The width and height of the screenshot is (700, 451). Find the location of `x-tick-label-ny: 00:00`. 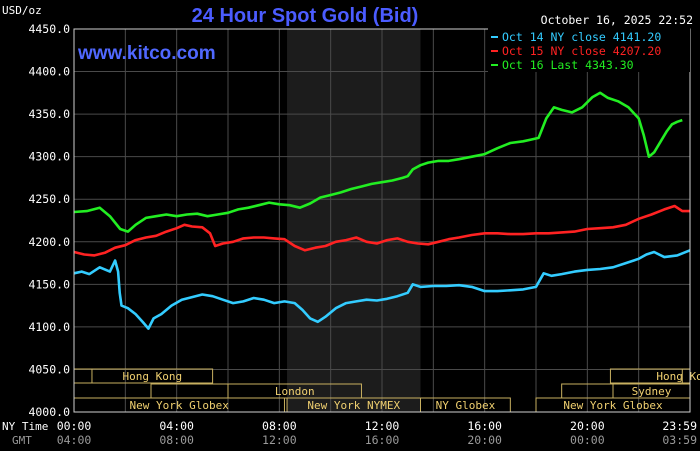

x-tick-label-ny: 00:00 is located at coordinates (74, 426).